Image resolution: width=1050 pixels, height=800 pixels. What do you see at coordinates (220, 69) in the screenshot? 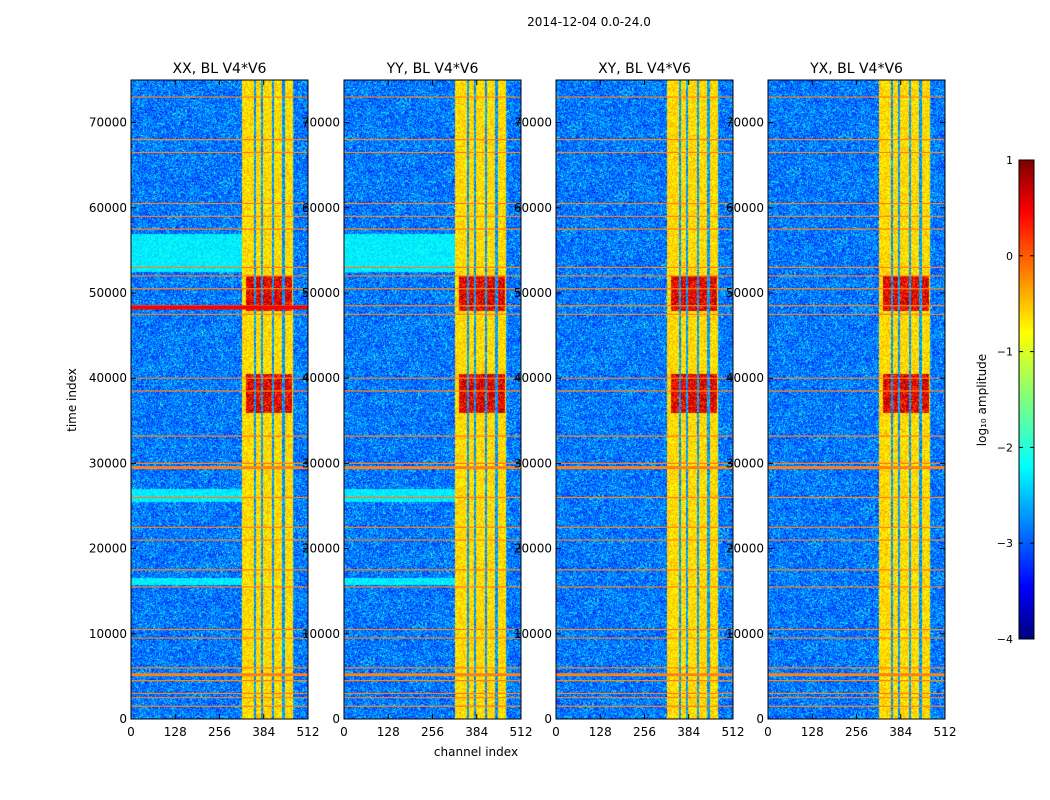
I see `panel-title: XX, BL V4*V6` at bounding box center [220, 69].